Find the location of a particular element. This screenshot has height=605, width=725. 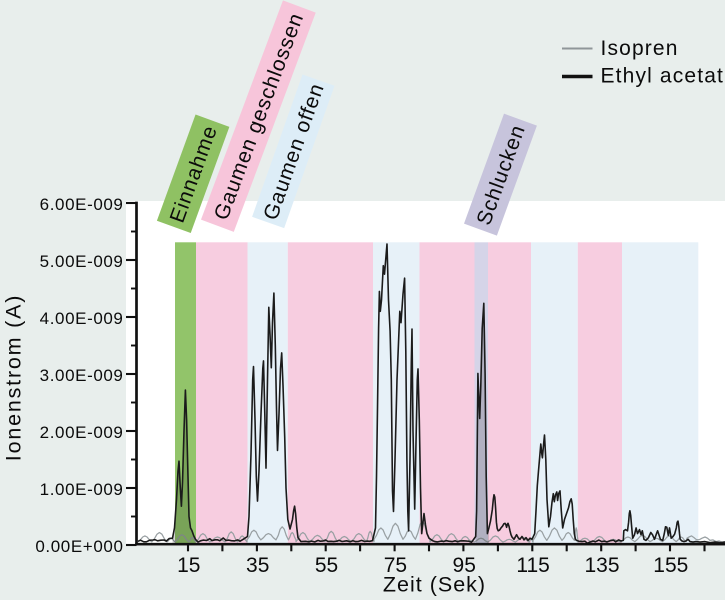

svg-text: 15 is located at coordinates (188, 565).